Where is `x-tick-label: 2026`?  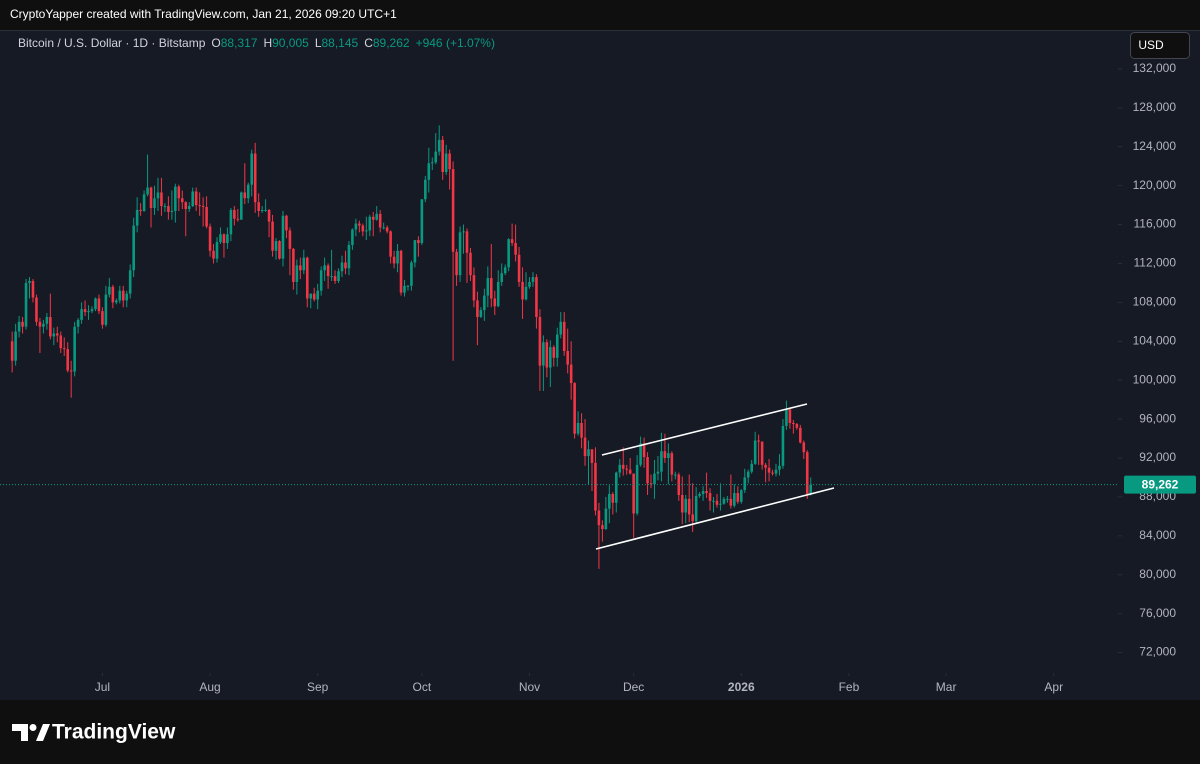
x-tick-label: 2026 is located at coordinates (741, 687).